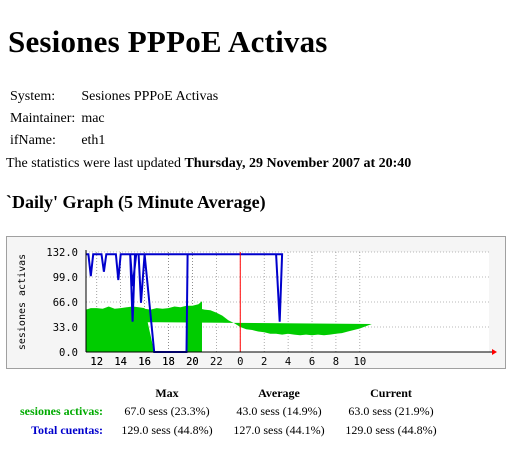  Describe the element at coordinates (360, 362) in the screenshot. I see `x-tick-label: 10` at that location.